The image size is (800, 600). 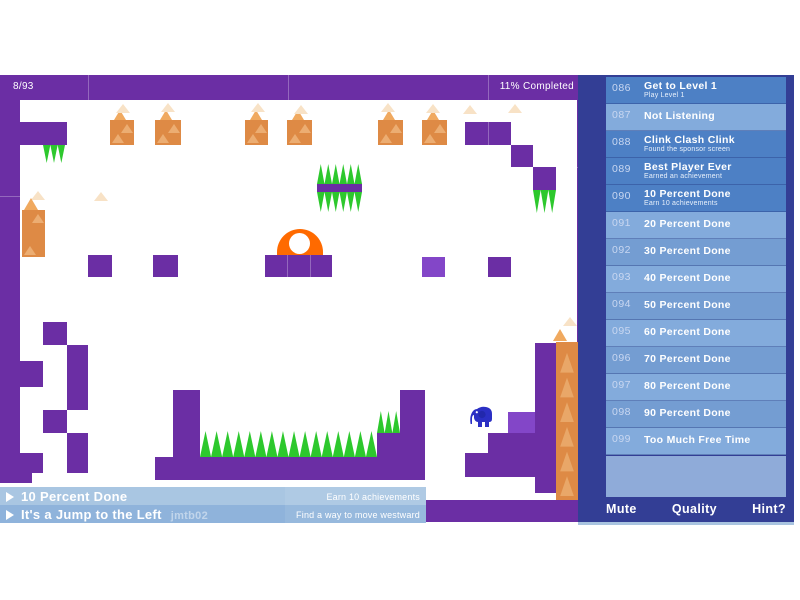 I want to click on mute-button: Mute, so click(x=621, y=509).